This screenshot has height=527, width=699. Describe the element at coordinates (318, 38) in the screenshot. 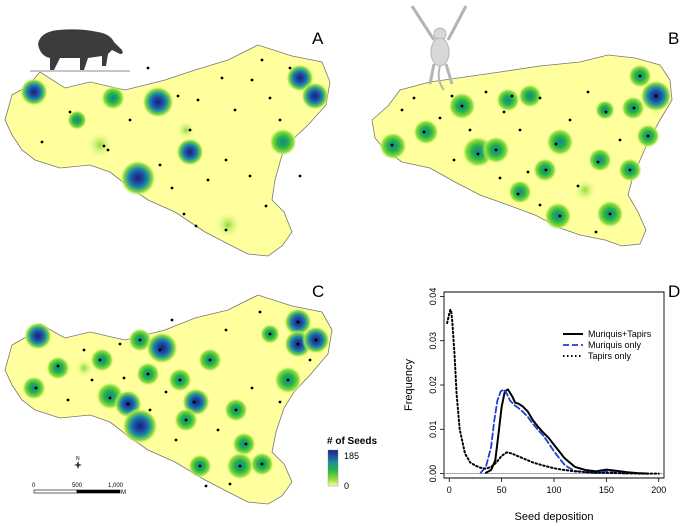

I see `panel-label-a: A` at that location.